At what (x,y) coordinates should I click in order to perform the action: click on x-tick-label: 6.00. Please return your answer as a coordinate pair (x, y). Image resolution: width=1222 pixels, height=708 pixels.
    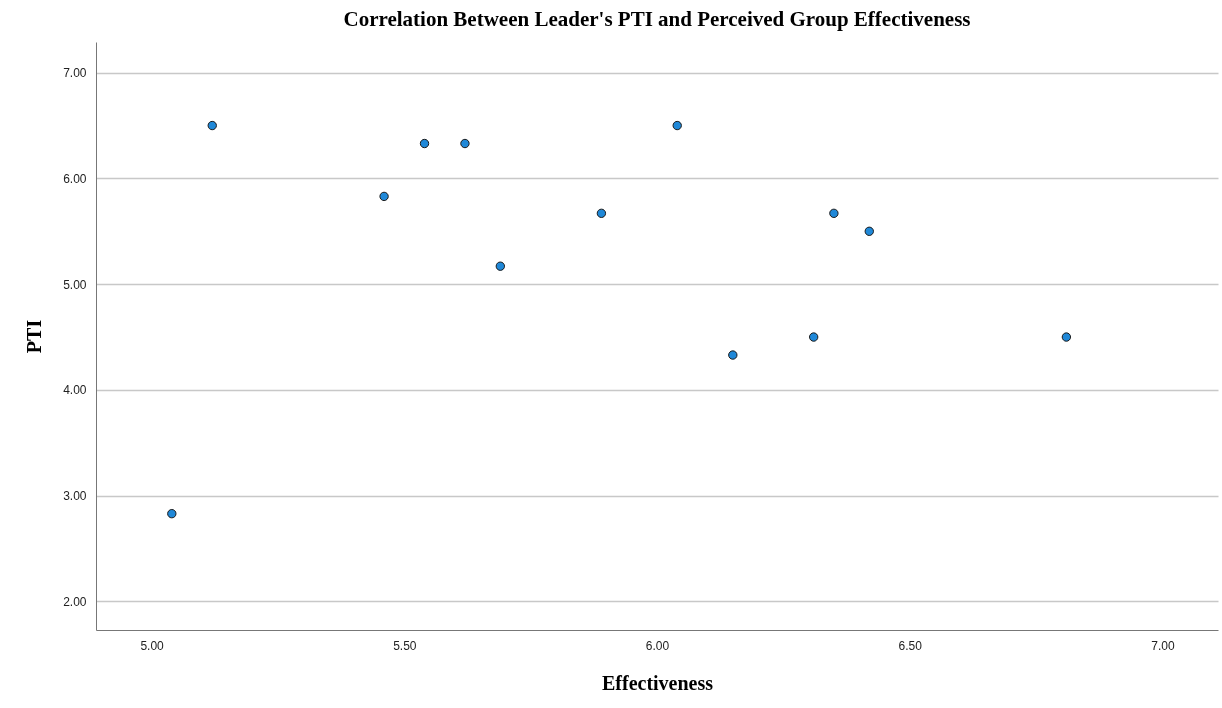
    Looking at the image, I should click on (657, 645).